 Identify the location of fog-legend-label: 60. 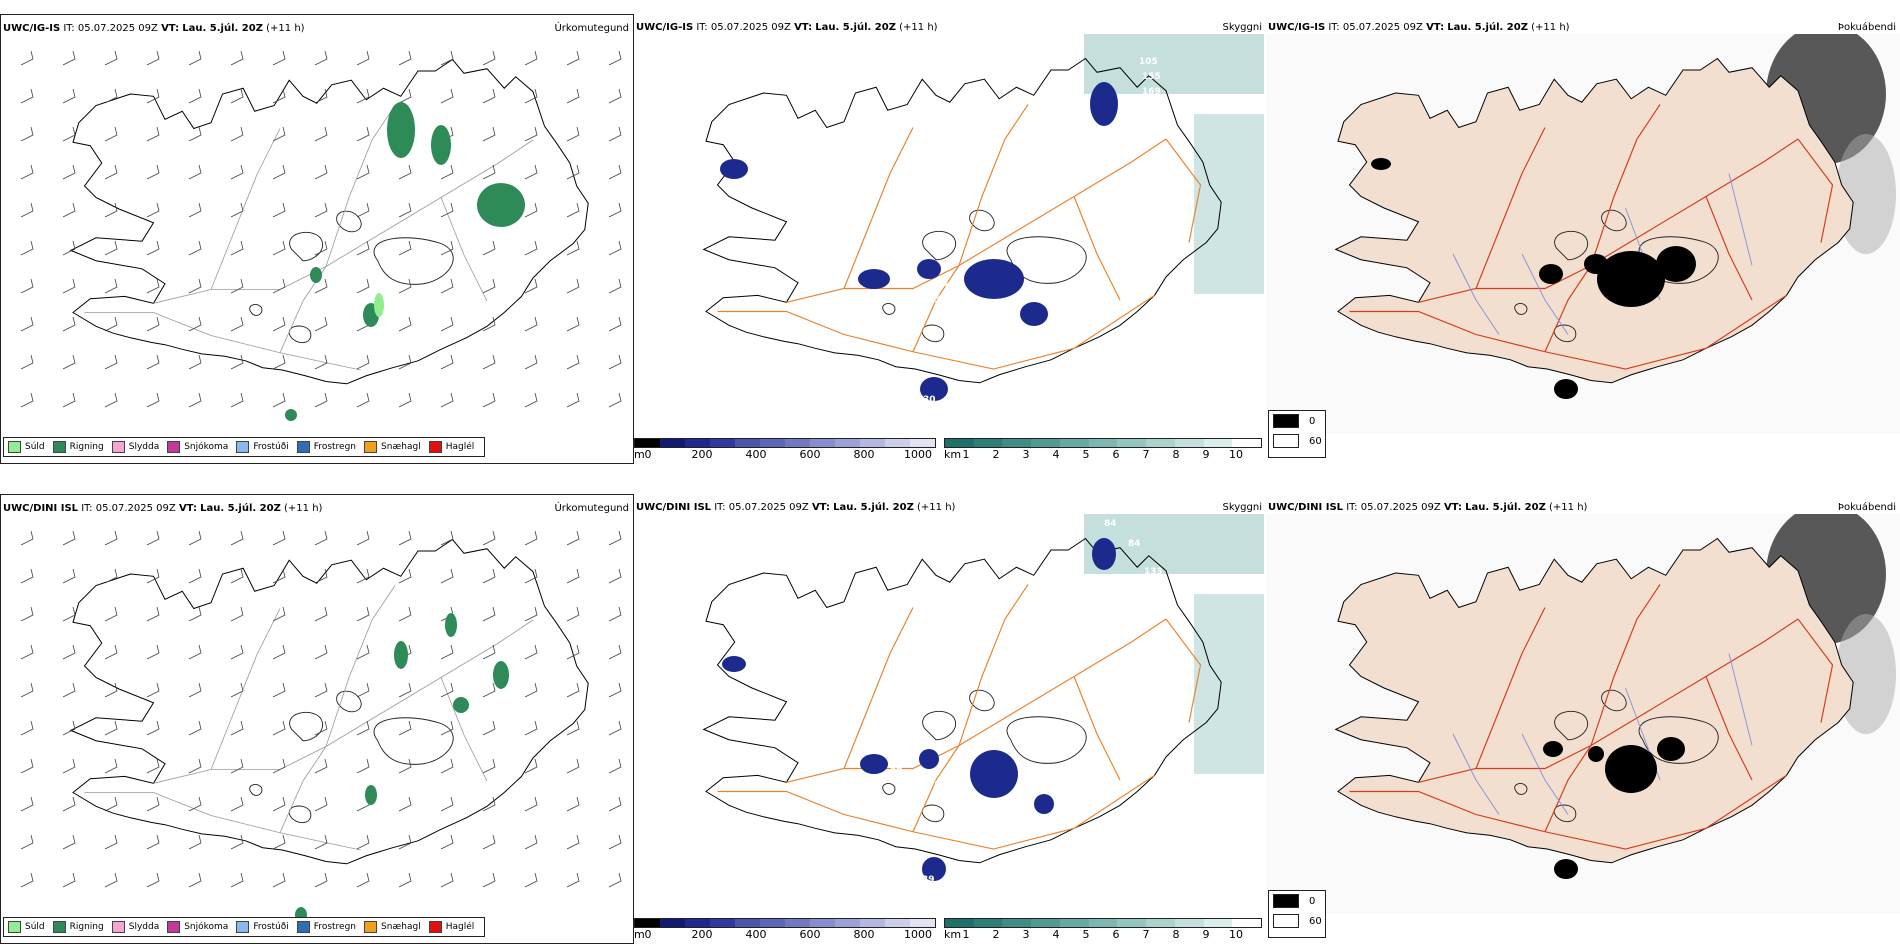
(1315, 441).